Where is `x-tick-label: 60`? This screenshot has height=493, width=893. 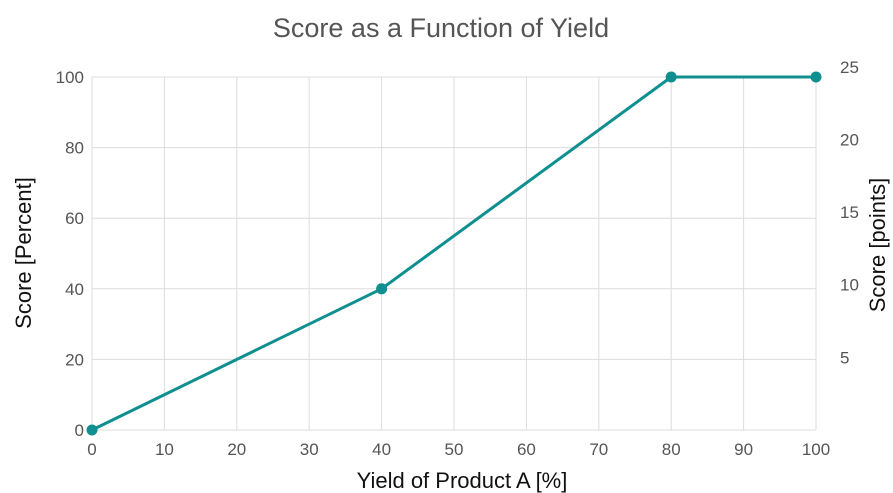
x-tick-label: 60 is located at coordinates (526, 449).